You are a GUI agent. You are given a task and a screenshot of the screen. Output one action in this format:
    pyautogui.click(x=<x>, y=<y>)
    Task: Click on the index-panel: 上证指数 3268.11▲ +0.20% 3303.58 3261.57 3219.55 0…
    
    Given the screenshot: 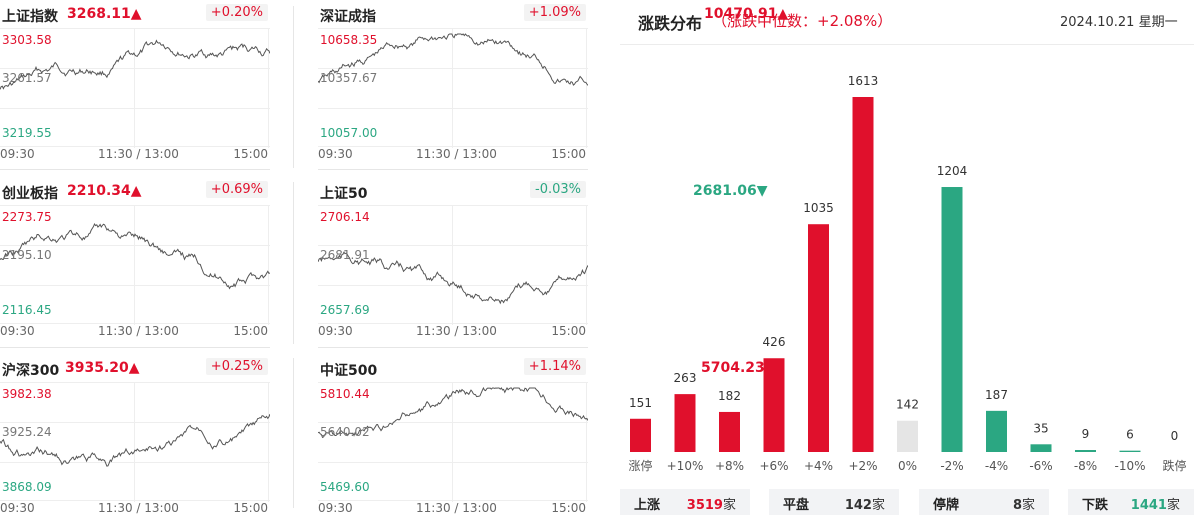 What is the action you would take?
    pyautogui.click(x=135, y=83)
    